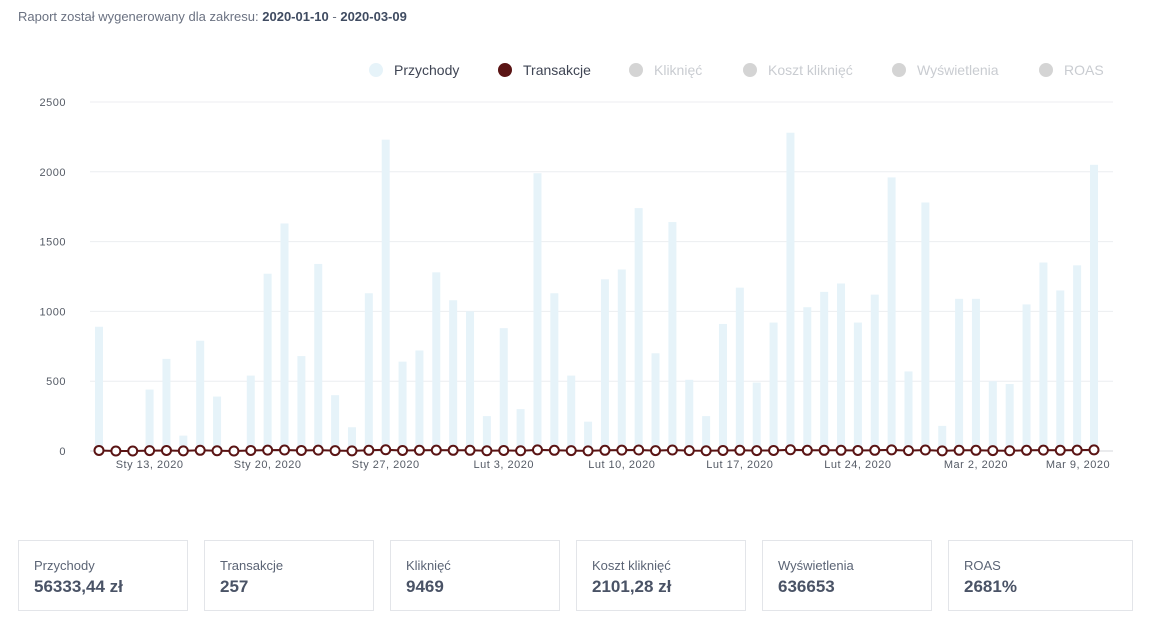 The width and height of the screenshot is (1152, 629). Describe the element at coordinates (428, 565) in the screenshot. I see `summary-label: Kliknięć` at that location.